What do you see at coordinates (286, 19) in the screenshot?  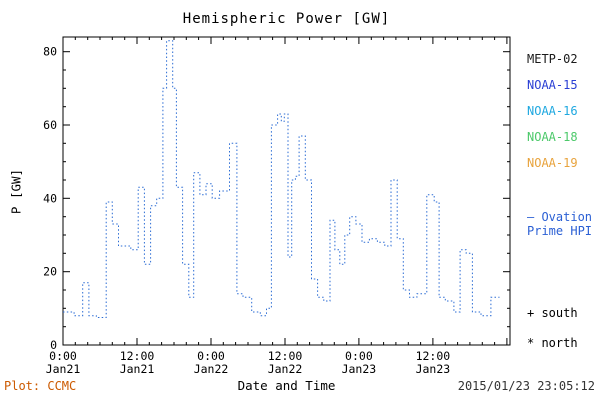 I see `chart-title: Hemispheric Power [GW]` at bounding box center [286, 19].